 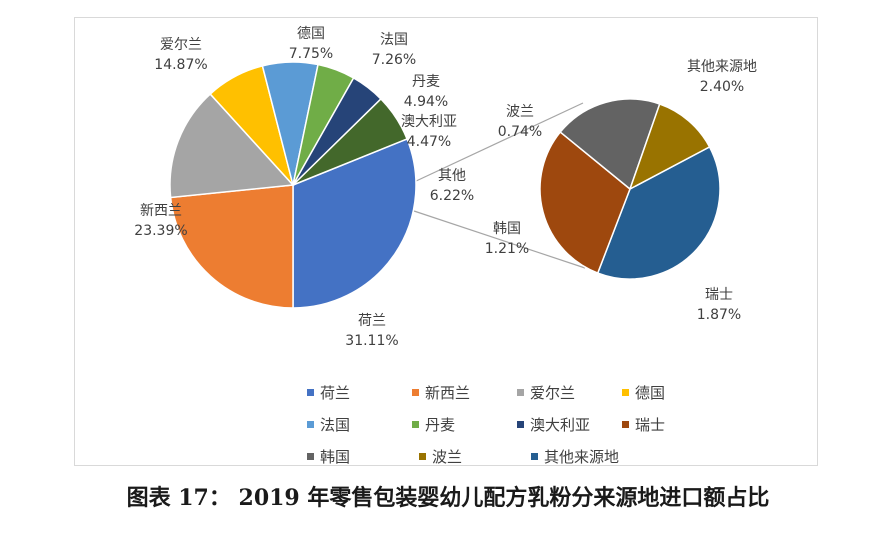 What do you see at coordinates (520, 132) in the screenshot?
I see `secondary-pie-slice-value-3: 0.74%` at bounding box center [520, 132].